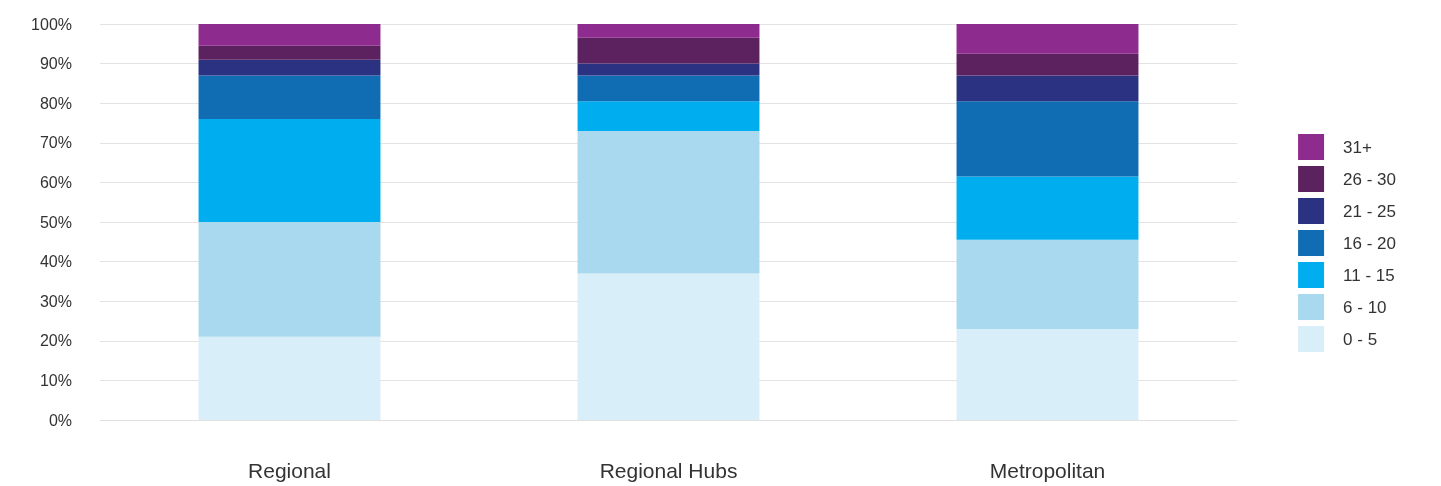  What do you see at coordinates (55, 341) in the screenshot?
I see `y-tick-label: 20%` at bounding box center [55, 341].